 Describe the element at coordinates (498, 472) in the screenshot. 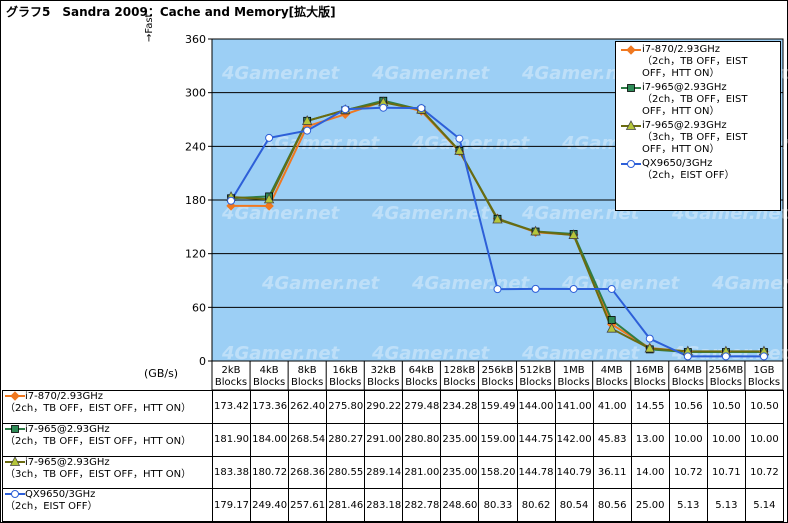

I see `table-cell: 158.20` at that location.